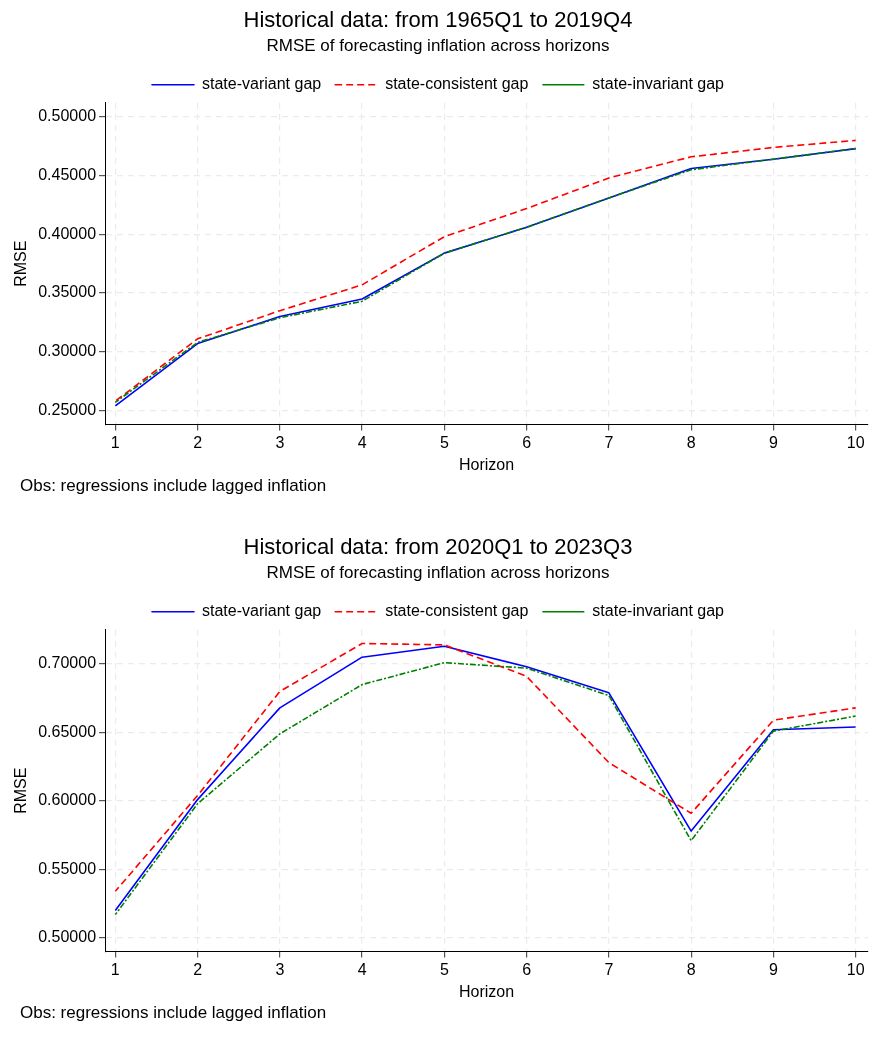 The width and height of the screenshot is (874, 1053). Describe the element at coordinates (67, 800) in the screenshot. I see `y-tick-label: 0.60000` at that location.